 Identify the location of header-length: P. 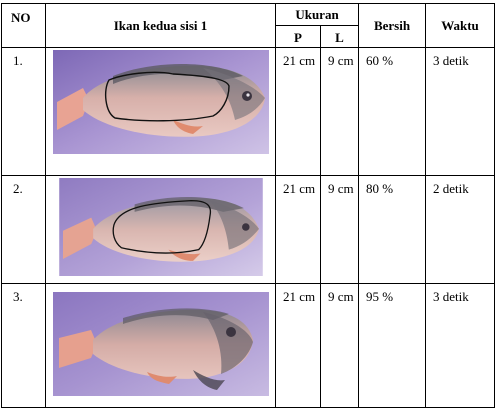
(298, 36).